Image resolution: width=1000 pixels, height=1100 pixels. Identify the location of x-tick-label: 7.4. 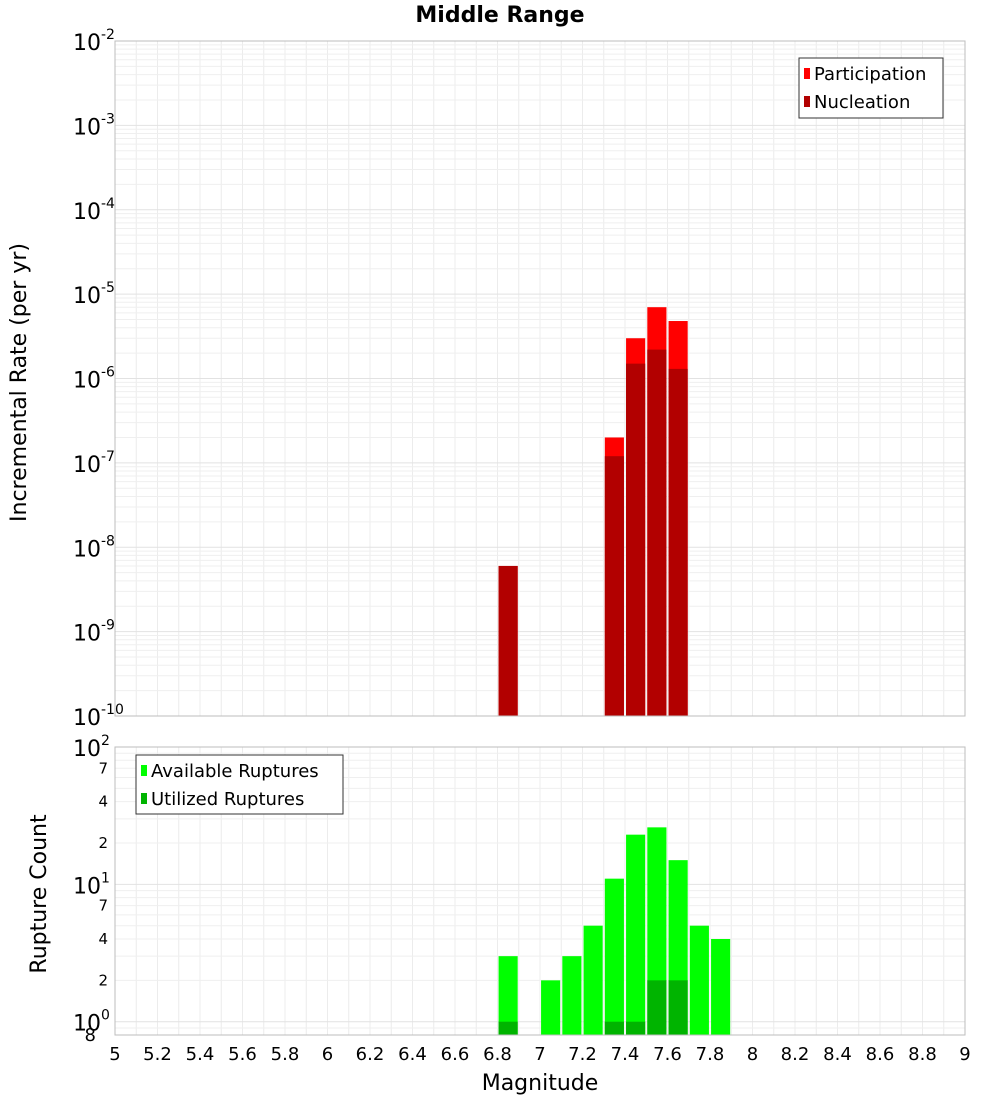
(625, 1054).